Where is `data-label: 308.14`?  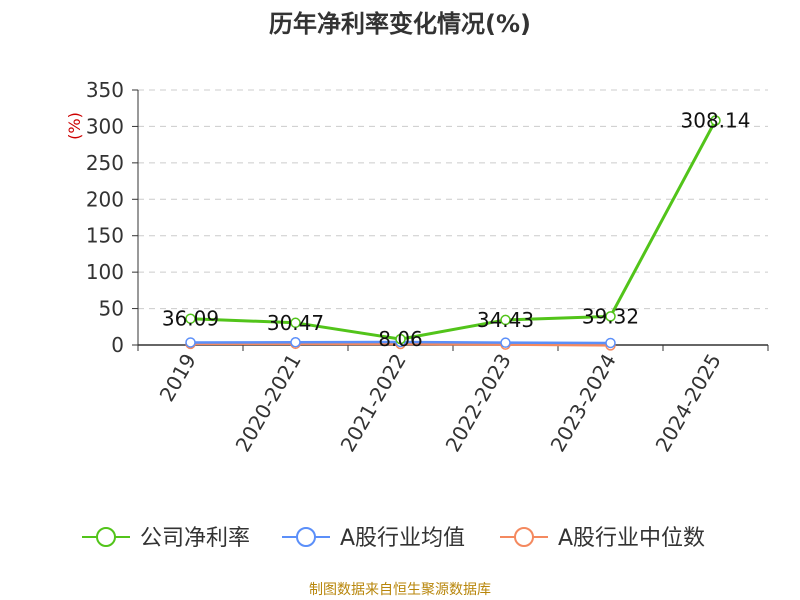
data-label: 308.14 is located at coordinates (716, 120).